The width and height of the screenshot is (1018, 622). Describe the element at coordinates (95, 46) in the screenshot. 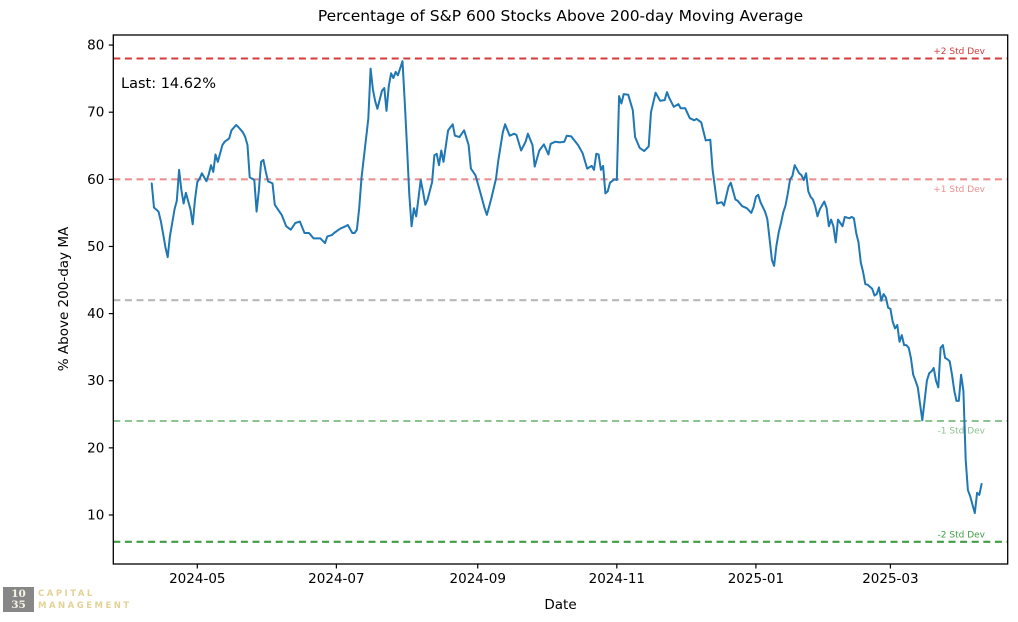

I see `y-tick-label-80: 80` at that location.